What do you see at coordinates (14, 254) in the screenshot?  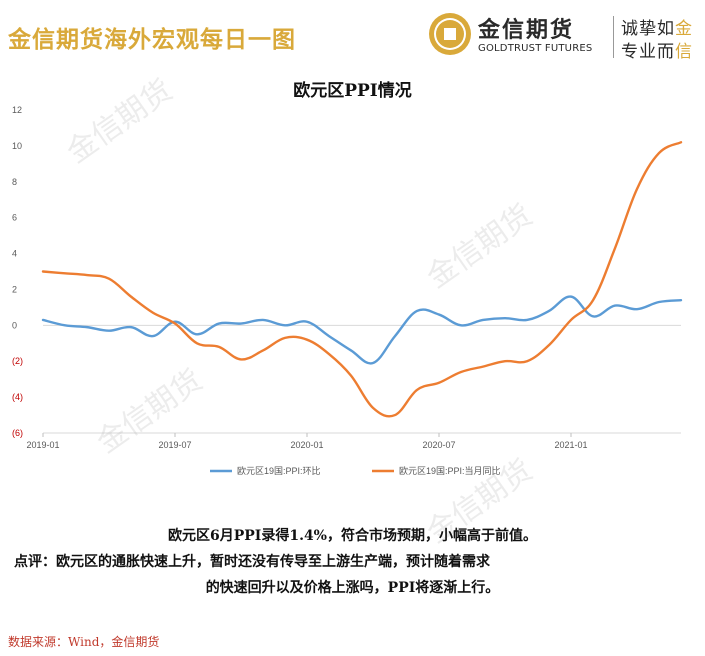 I see `y-tick-label: 4` at bounding box center [14, 254].